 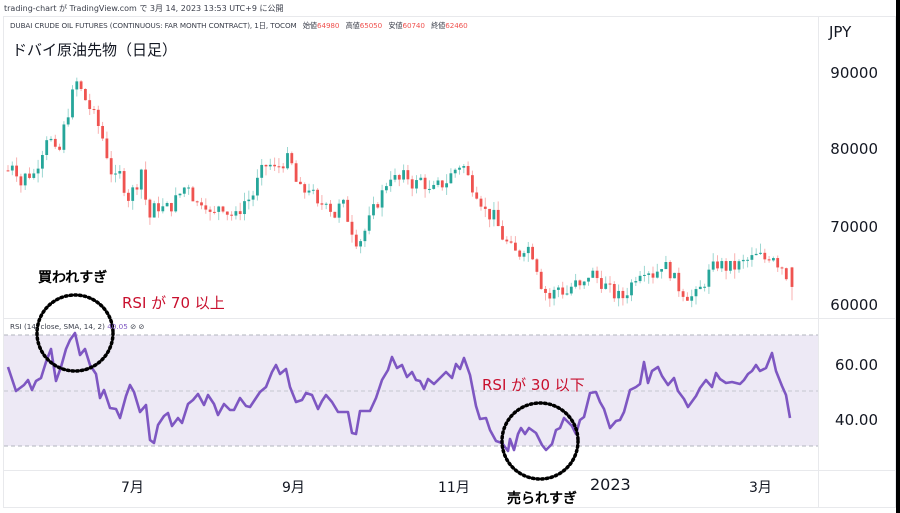 What do you see at coordinates (540, 441) in the screenshot?
I see `oversold-circle` at bounding box center [540, 441].